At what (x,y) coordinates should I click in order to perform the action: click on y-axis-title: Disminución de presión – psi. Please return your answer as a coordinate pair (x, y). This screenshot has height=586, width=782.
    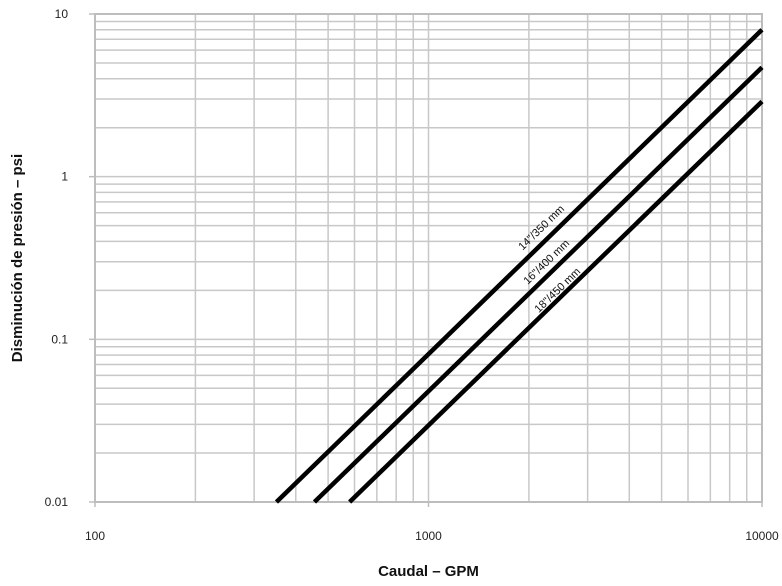
    Looking at the image, I should click on (17, 258).